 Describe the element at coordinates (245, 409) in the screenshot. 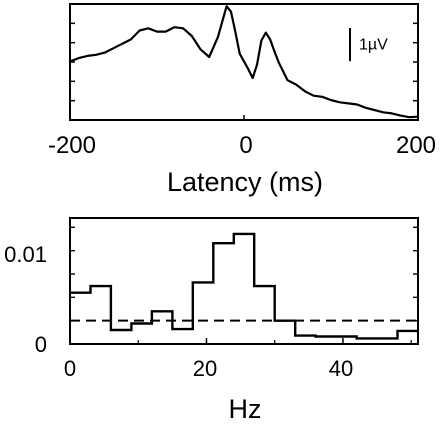

I see `frequency-x-axis-label: Hz` at that location.